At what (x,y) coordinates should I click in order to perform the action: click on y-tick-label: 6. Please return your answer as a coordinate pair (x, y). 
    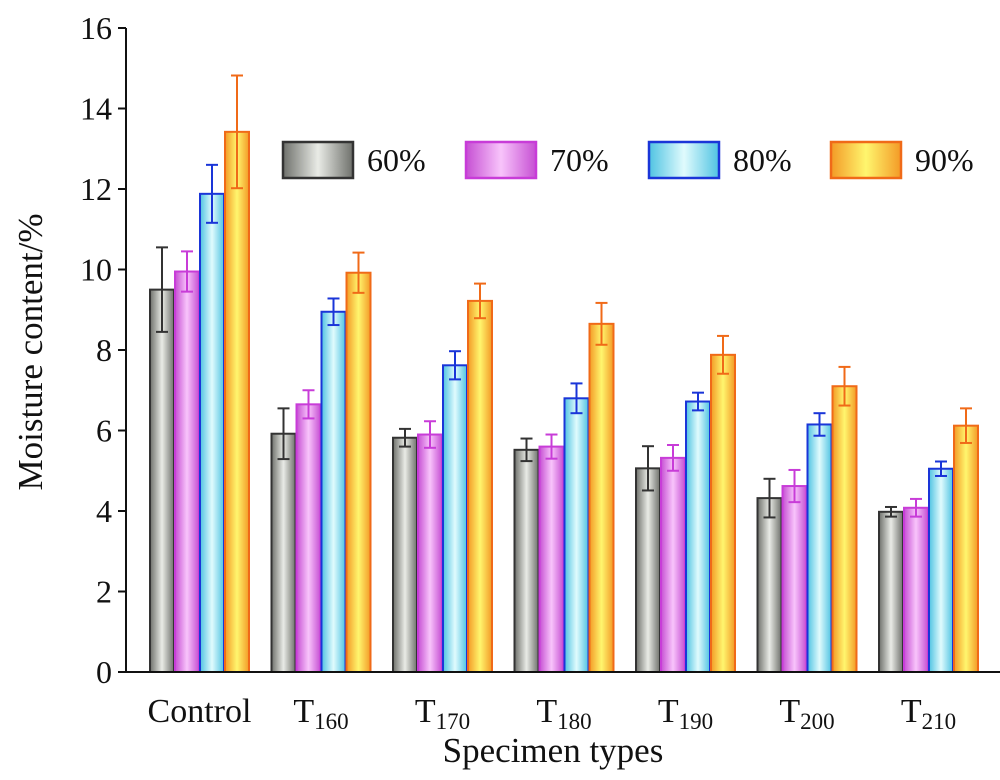
    Looking at the image, I should click on (104, 431).